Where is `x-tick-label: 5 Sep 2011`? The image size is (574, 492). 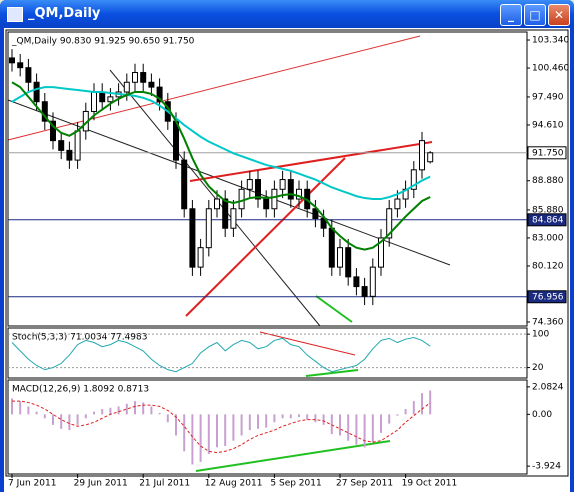 x-tick-label: 5 Sep 2011 is located at coordinates (295, 484).